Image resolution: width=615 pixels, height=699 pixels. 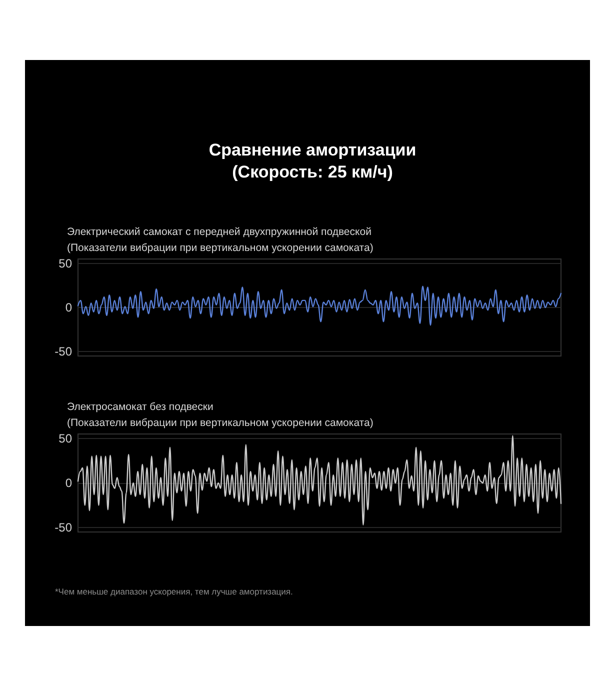 I want to click on chart-subtitle: Электрический самокат с передней двухпружинной подвеской (Показатели вибрации при вертикальном ускорении самоката), so click(x=220, y=240).